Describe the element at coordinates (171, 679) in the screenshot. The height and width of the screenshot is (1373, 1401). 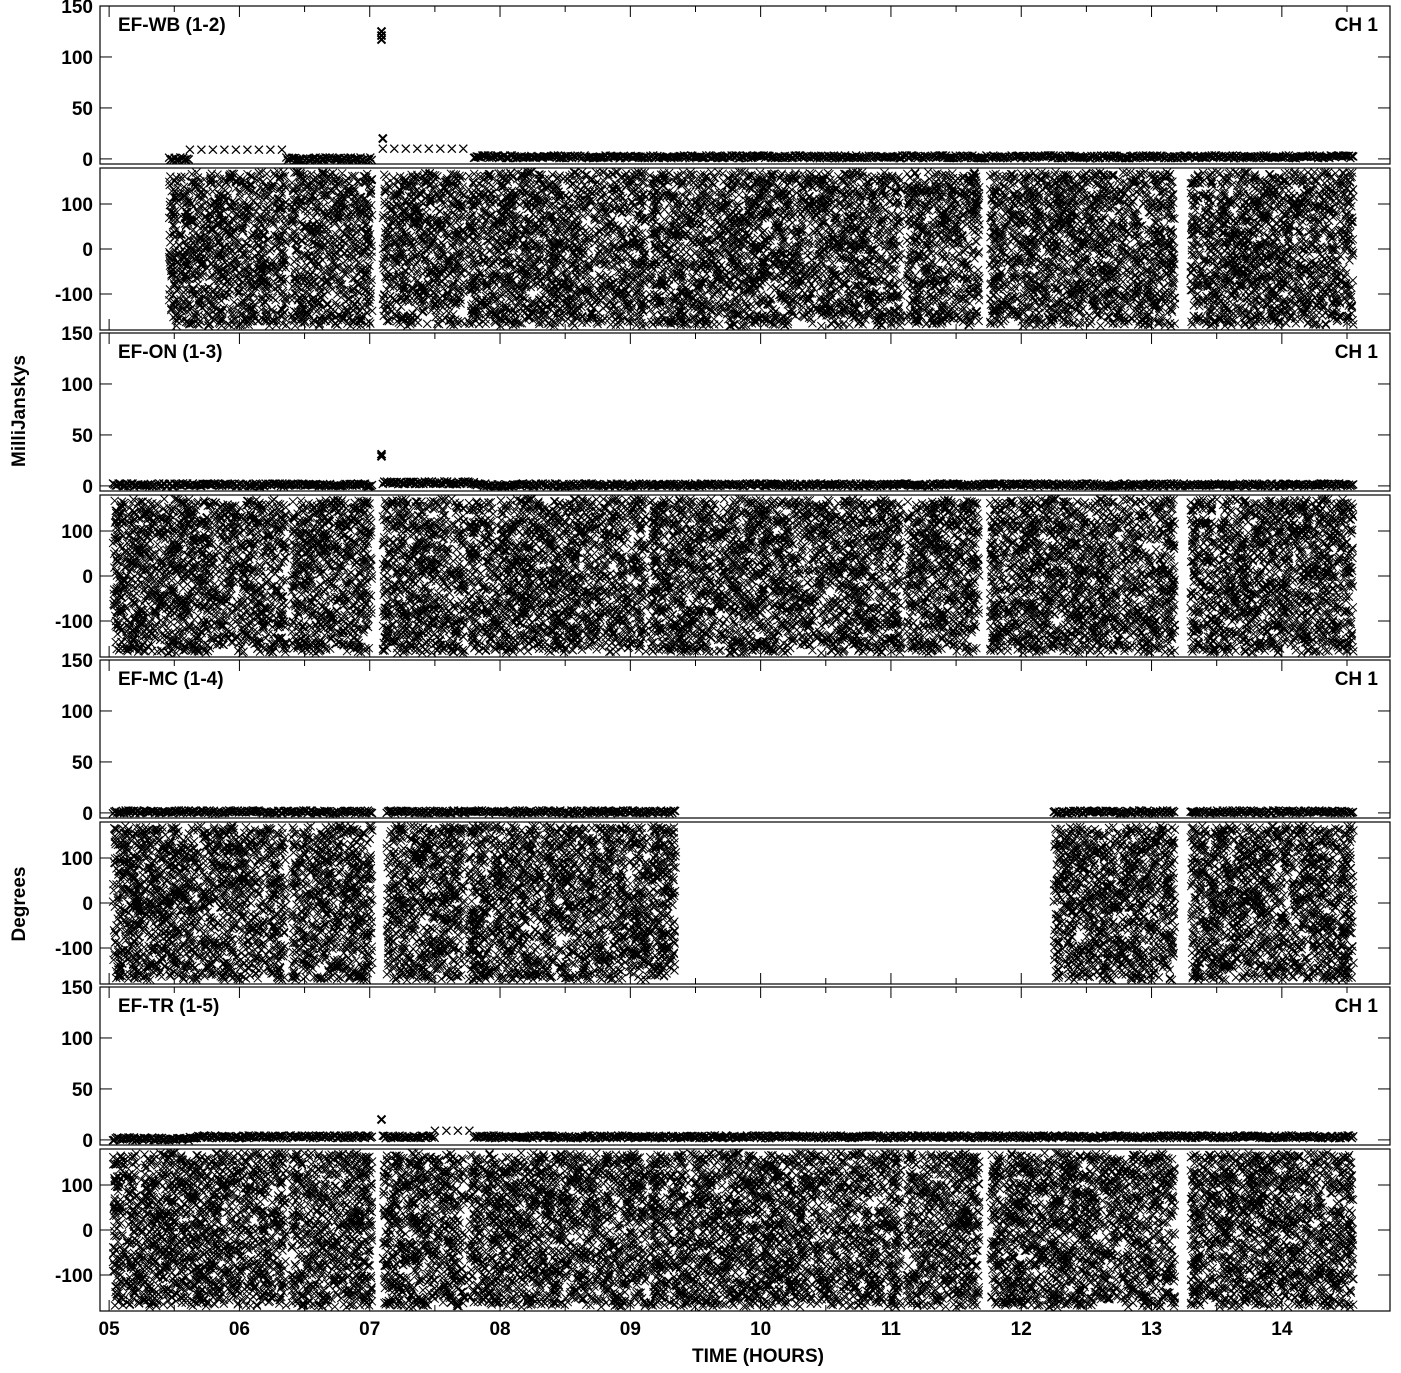
I see `baseline-label: EF-MC (1-4)` at that location.